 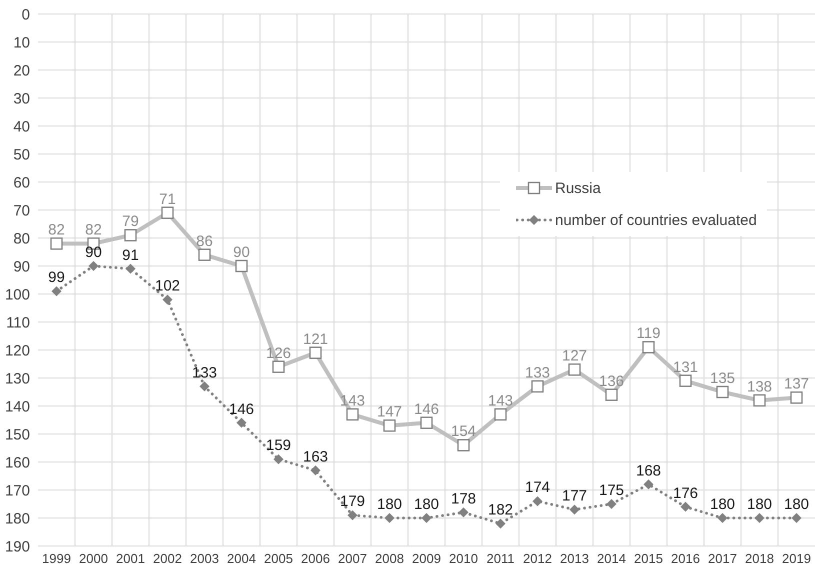 I want to click on data-label: 138, so click(x=759, y=387).